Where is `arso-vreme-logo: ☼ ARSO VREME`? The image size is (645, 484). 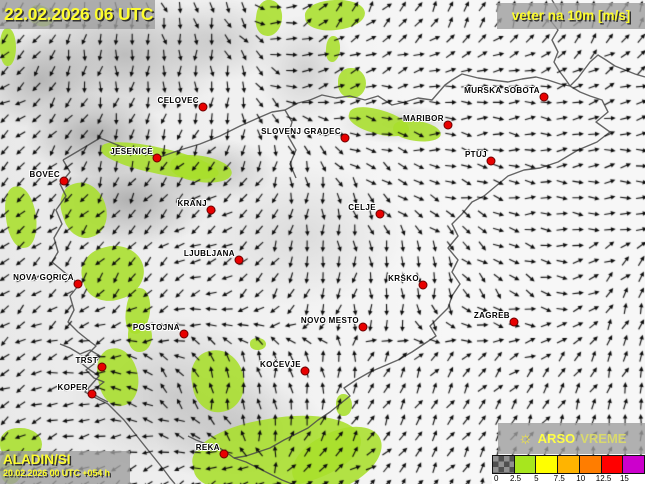 arso-vreme-logo: ☼ ARSO VREME is located at coordinates (571, 438).